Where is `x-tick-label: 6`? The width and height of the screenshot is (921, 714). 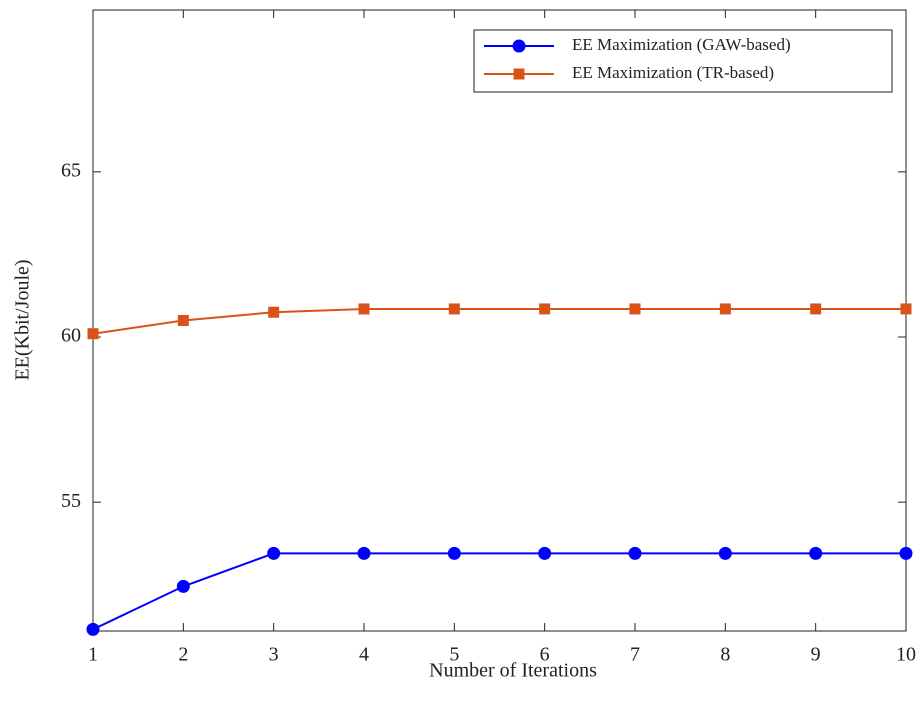 x-tick-label: 6 is located at coordinates (545, 655).